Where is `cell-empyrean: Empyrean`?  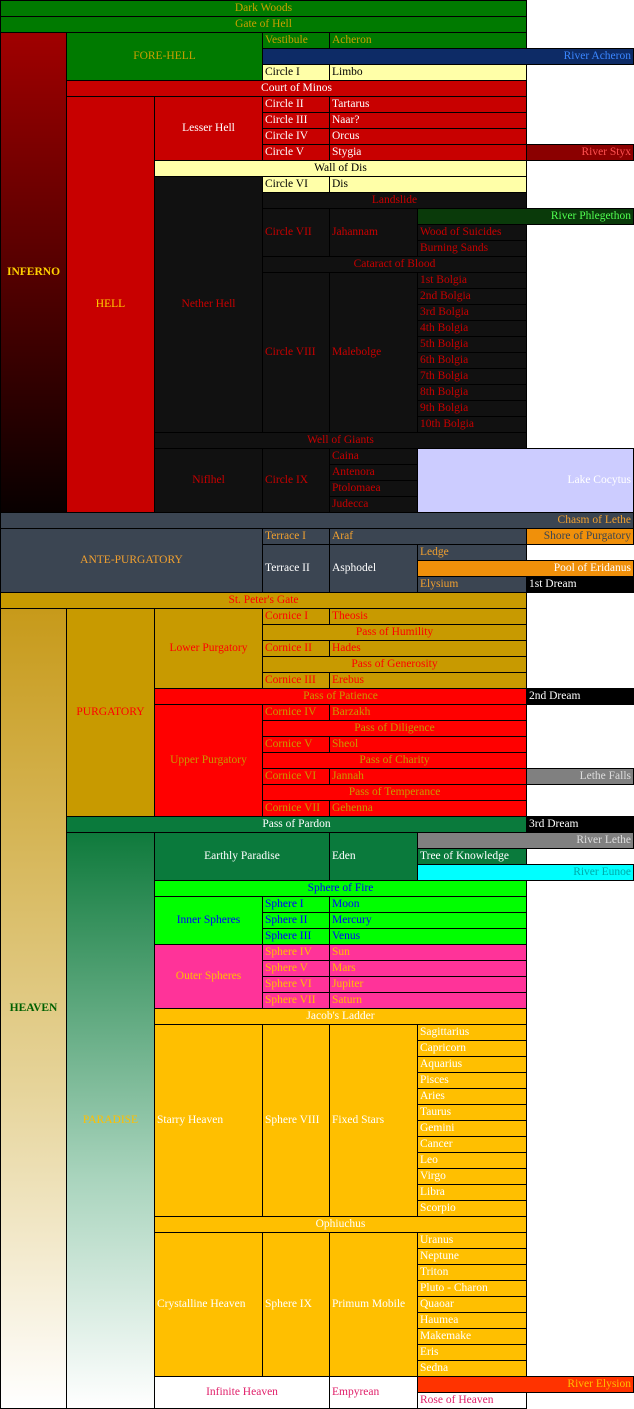 cell-empyrean: Empyrean is located at coordinates (373, 1392).